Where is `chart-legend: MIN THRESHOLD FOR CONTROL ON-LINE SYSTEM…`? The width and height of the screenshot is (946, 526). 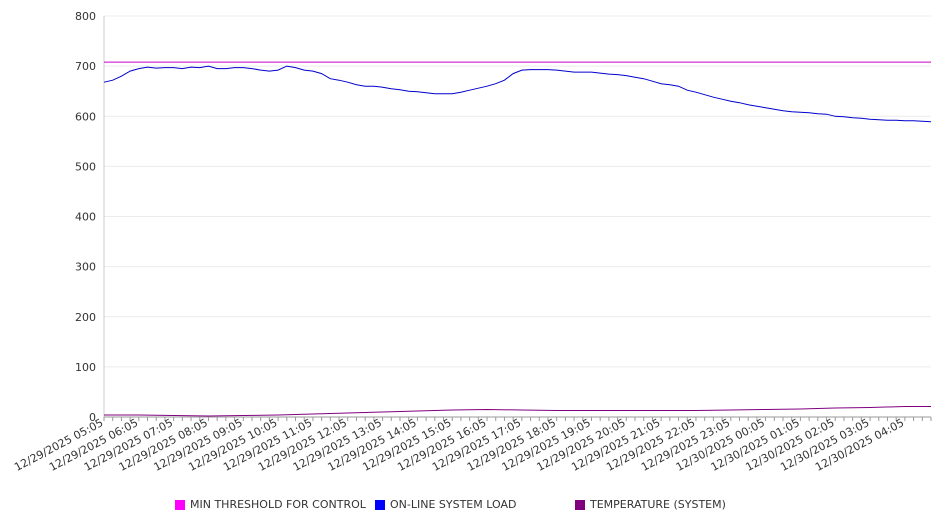 chart-legend: MIN THRESHOLD FOR CONTROL ON-LINE SYSTEM… is located at coordinates (473, 506).